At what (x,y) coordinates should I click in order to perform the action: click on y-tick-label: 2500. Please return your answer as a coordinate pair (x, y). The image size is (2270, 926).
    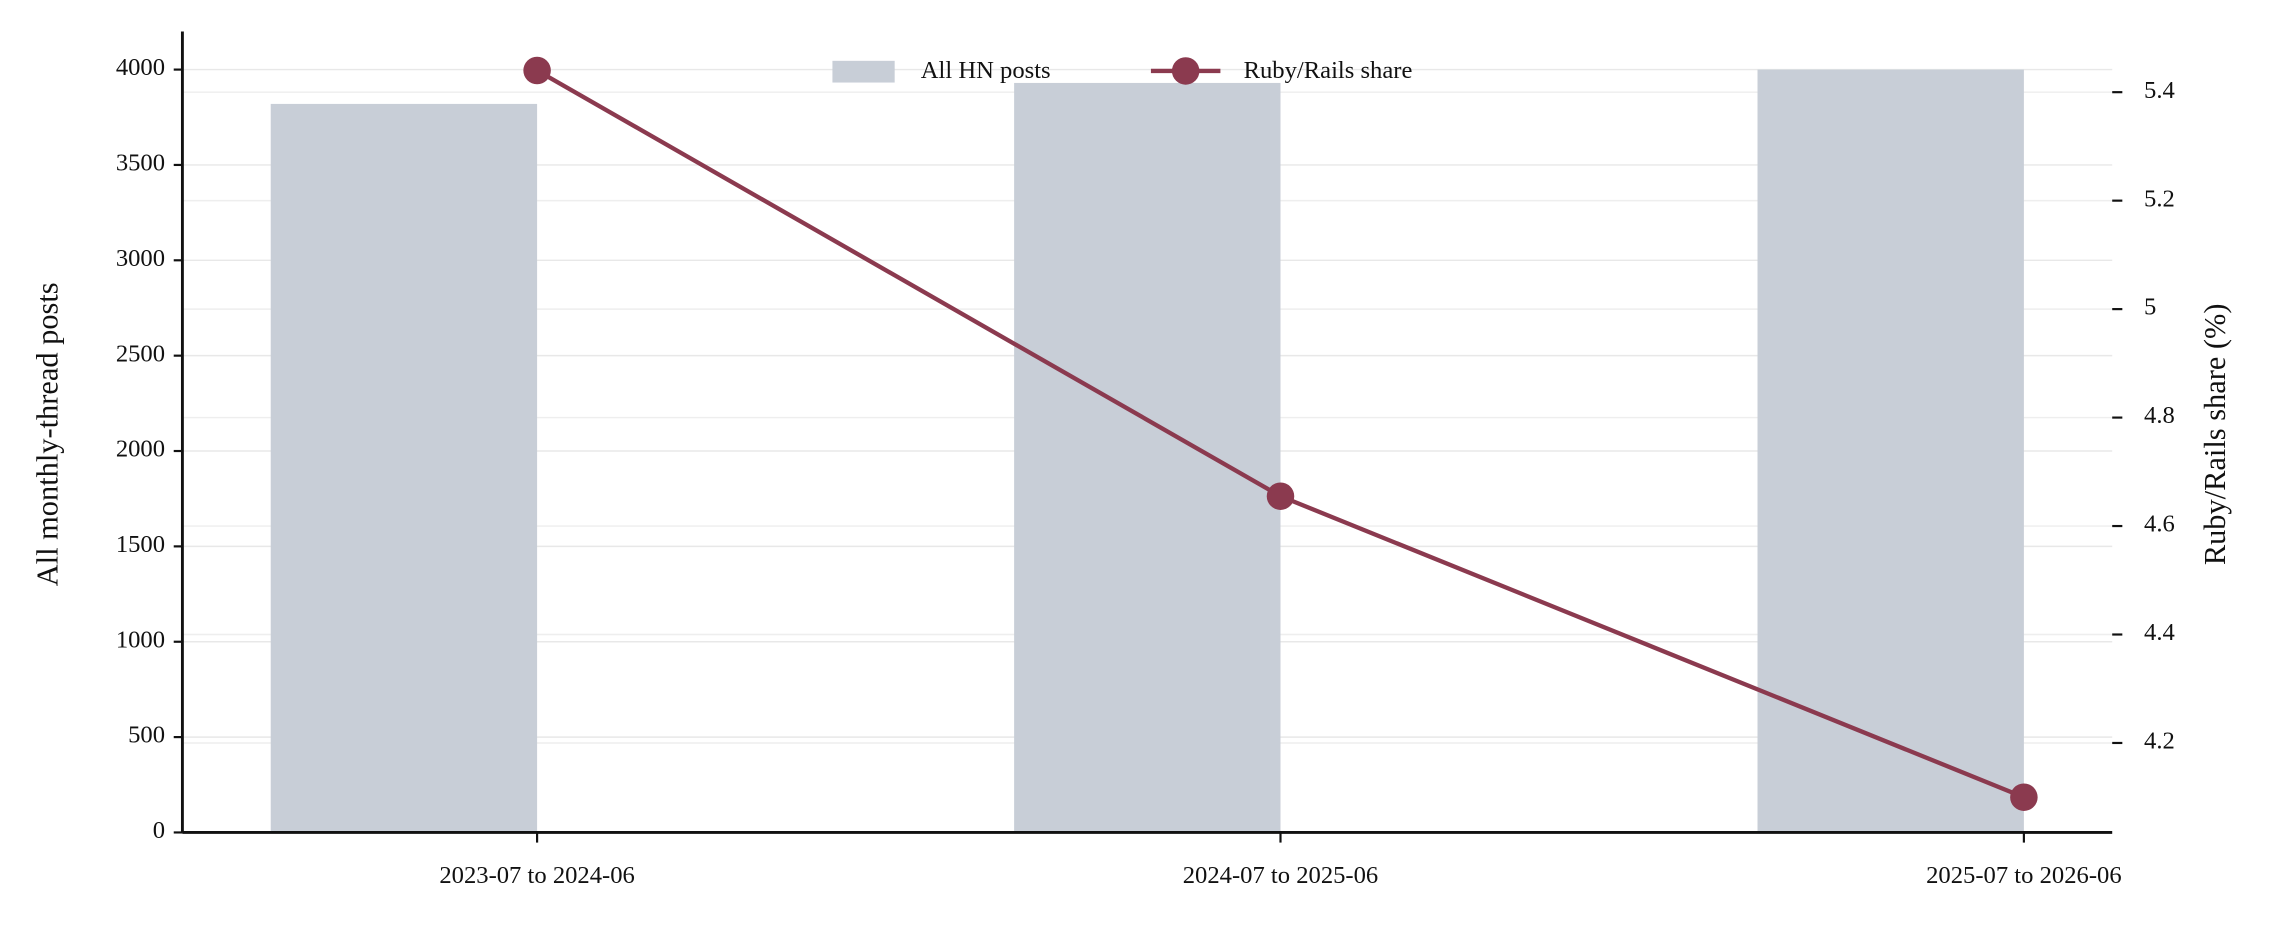
    Looking at the image, I should click on (140, 353).